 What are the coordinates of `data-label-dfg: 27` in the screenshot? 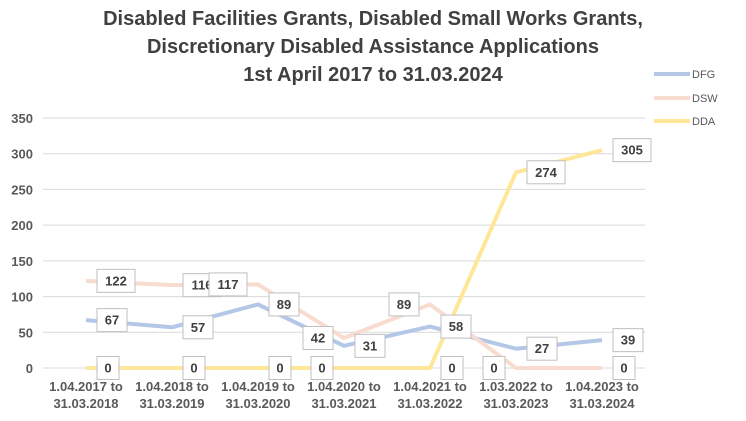 It's located at (542, 348).